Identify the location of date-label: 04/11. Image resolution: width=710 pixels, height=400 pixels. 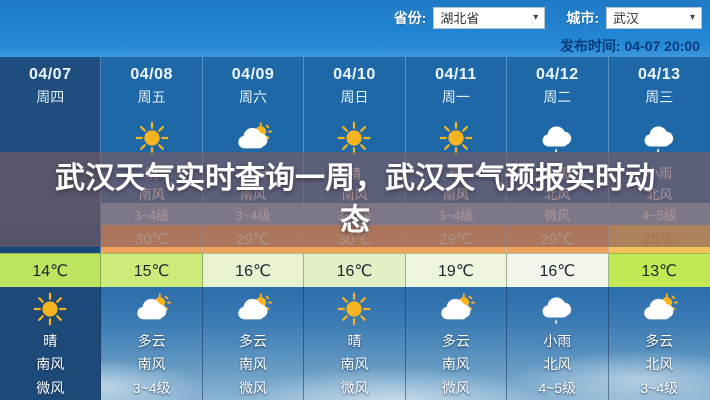
(456, 74).